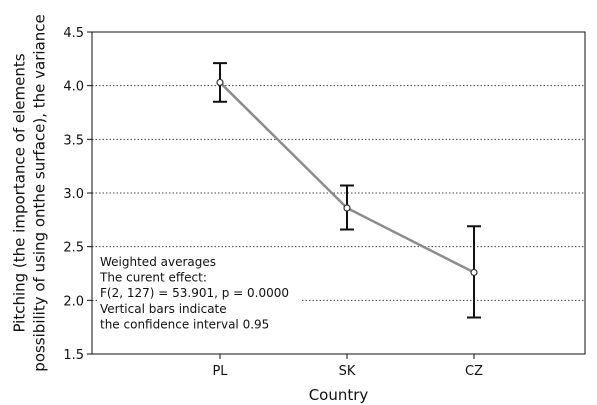 This screenshot has height=405, width=597. I want to click on y-tick-label: 2.5, so click(73, 248).